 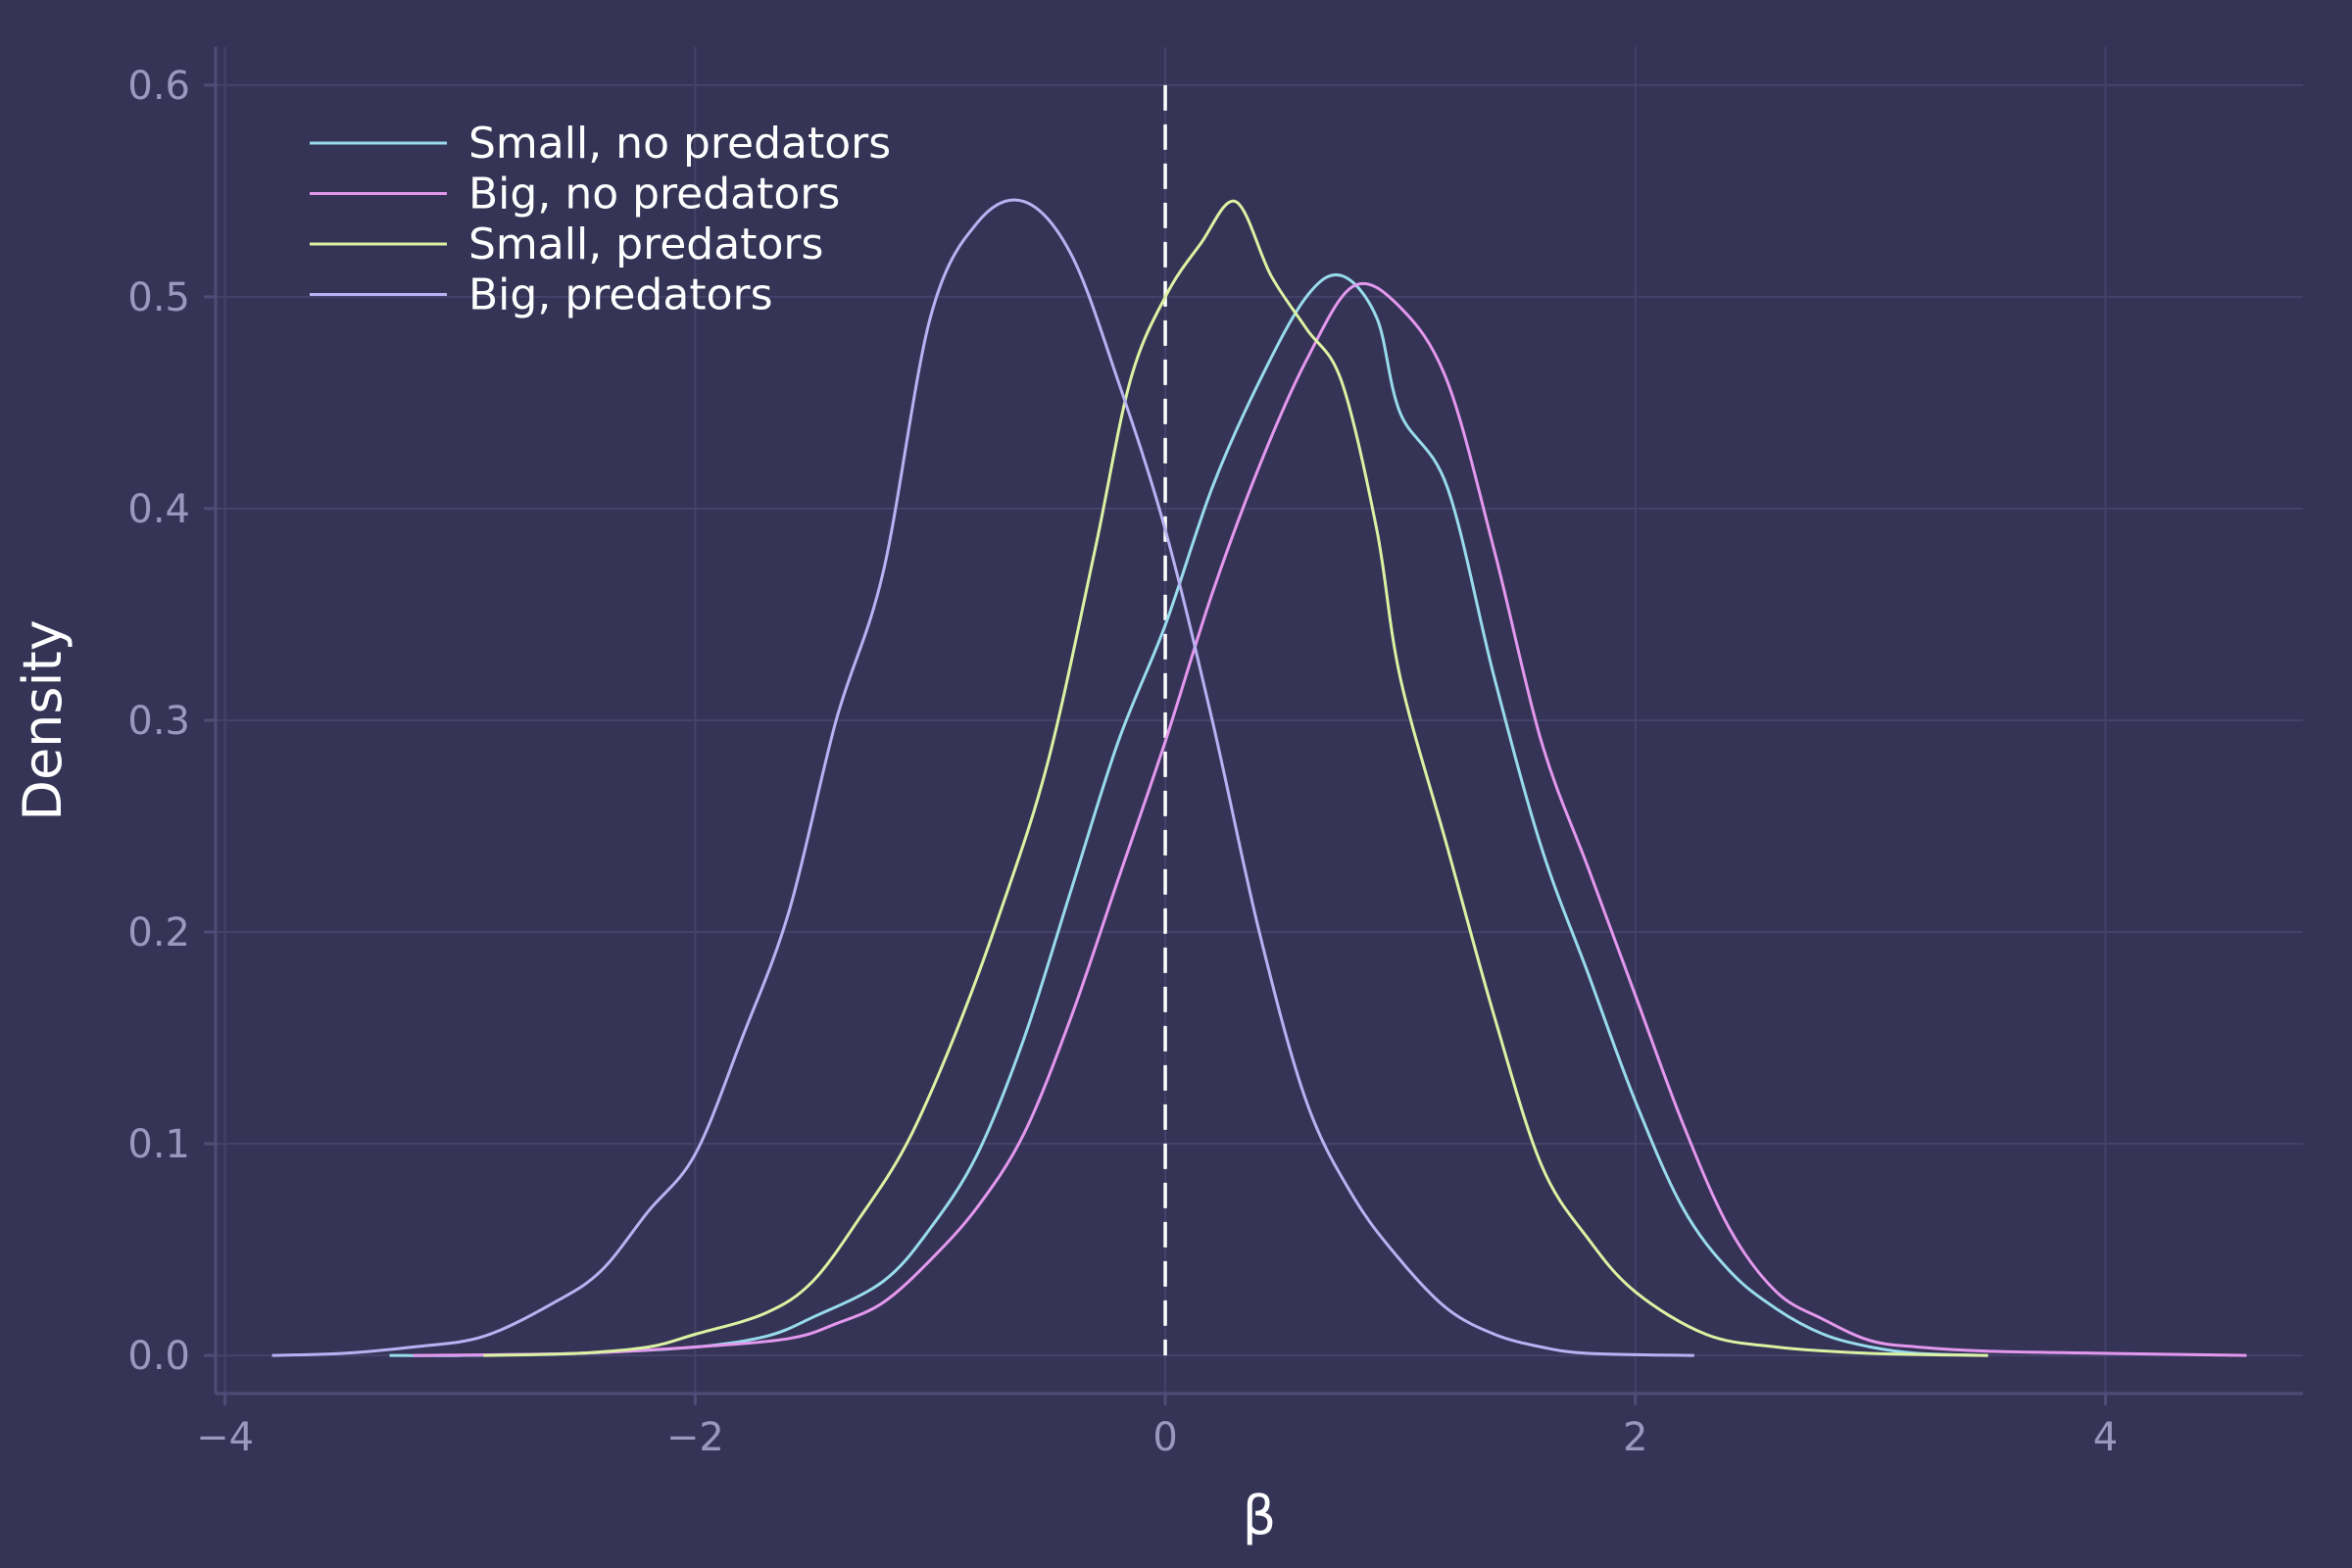 What do you see at coordinates (1635, 1437) in the screenshot?
I see `x-tick-label: 2` at bounding box center [1635, 1437].